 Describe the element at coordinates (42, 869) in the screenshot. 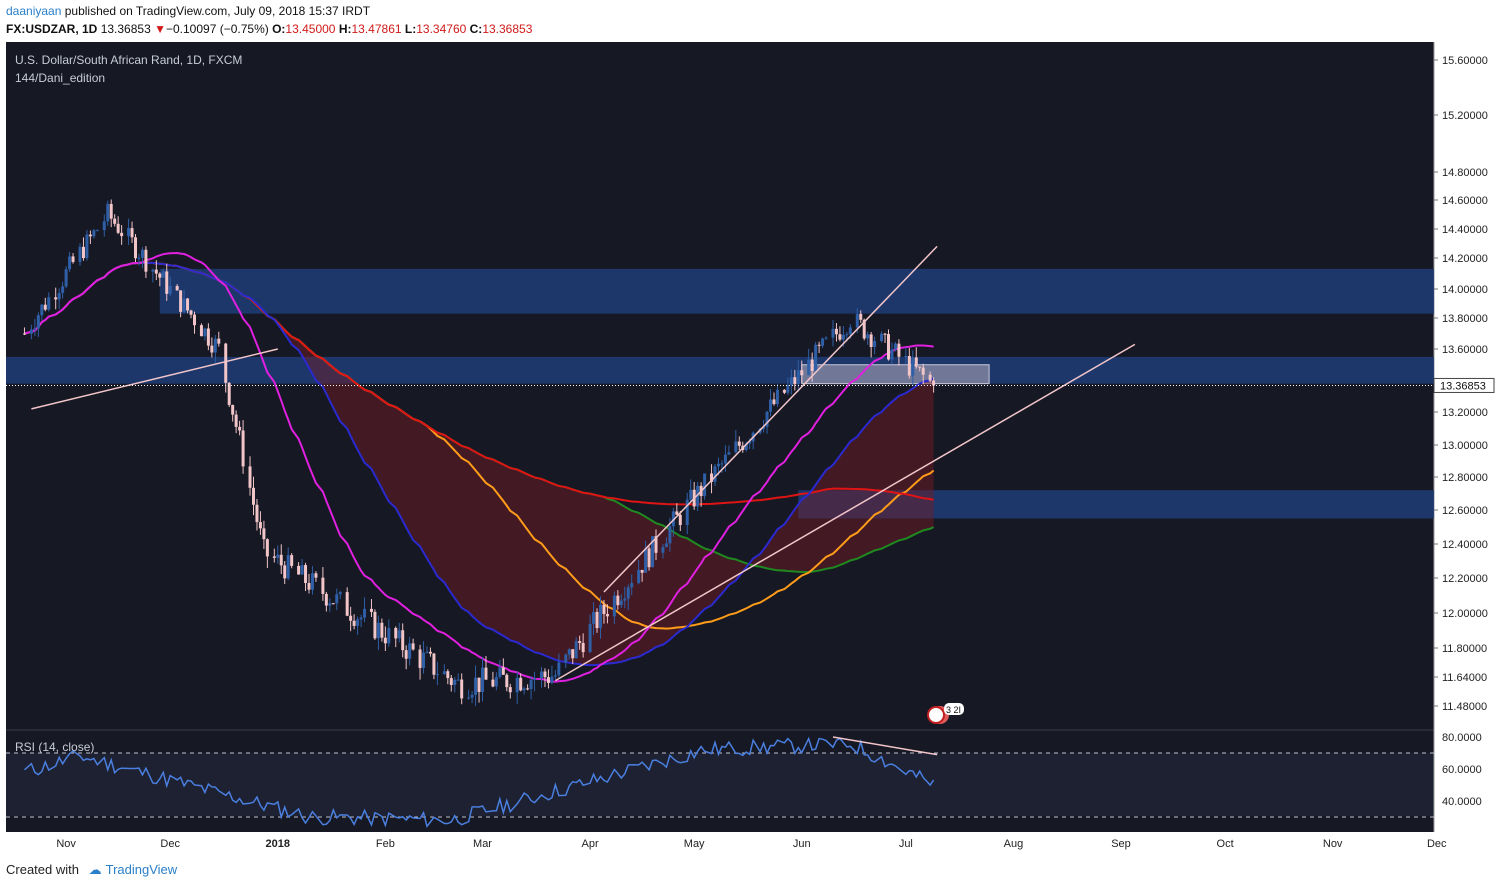

I see `created-with: Created with` at that location.